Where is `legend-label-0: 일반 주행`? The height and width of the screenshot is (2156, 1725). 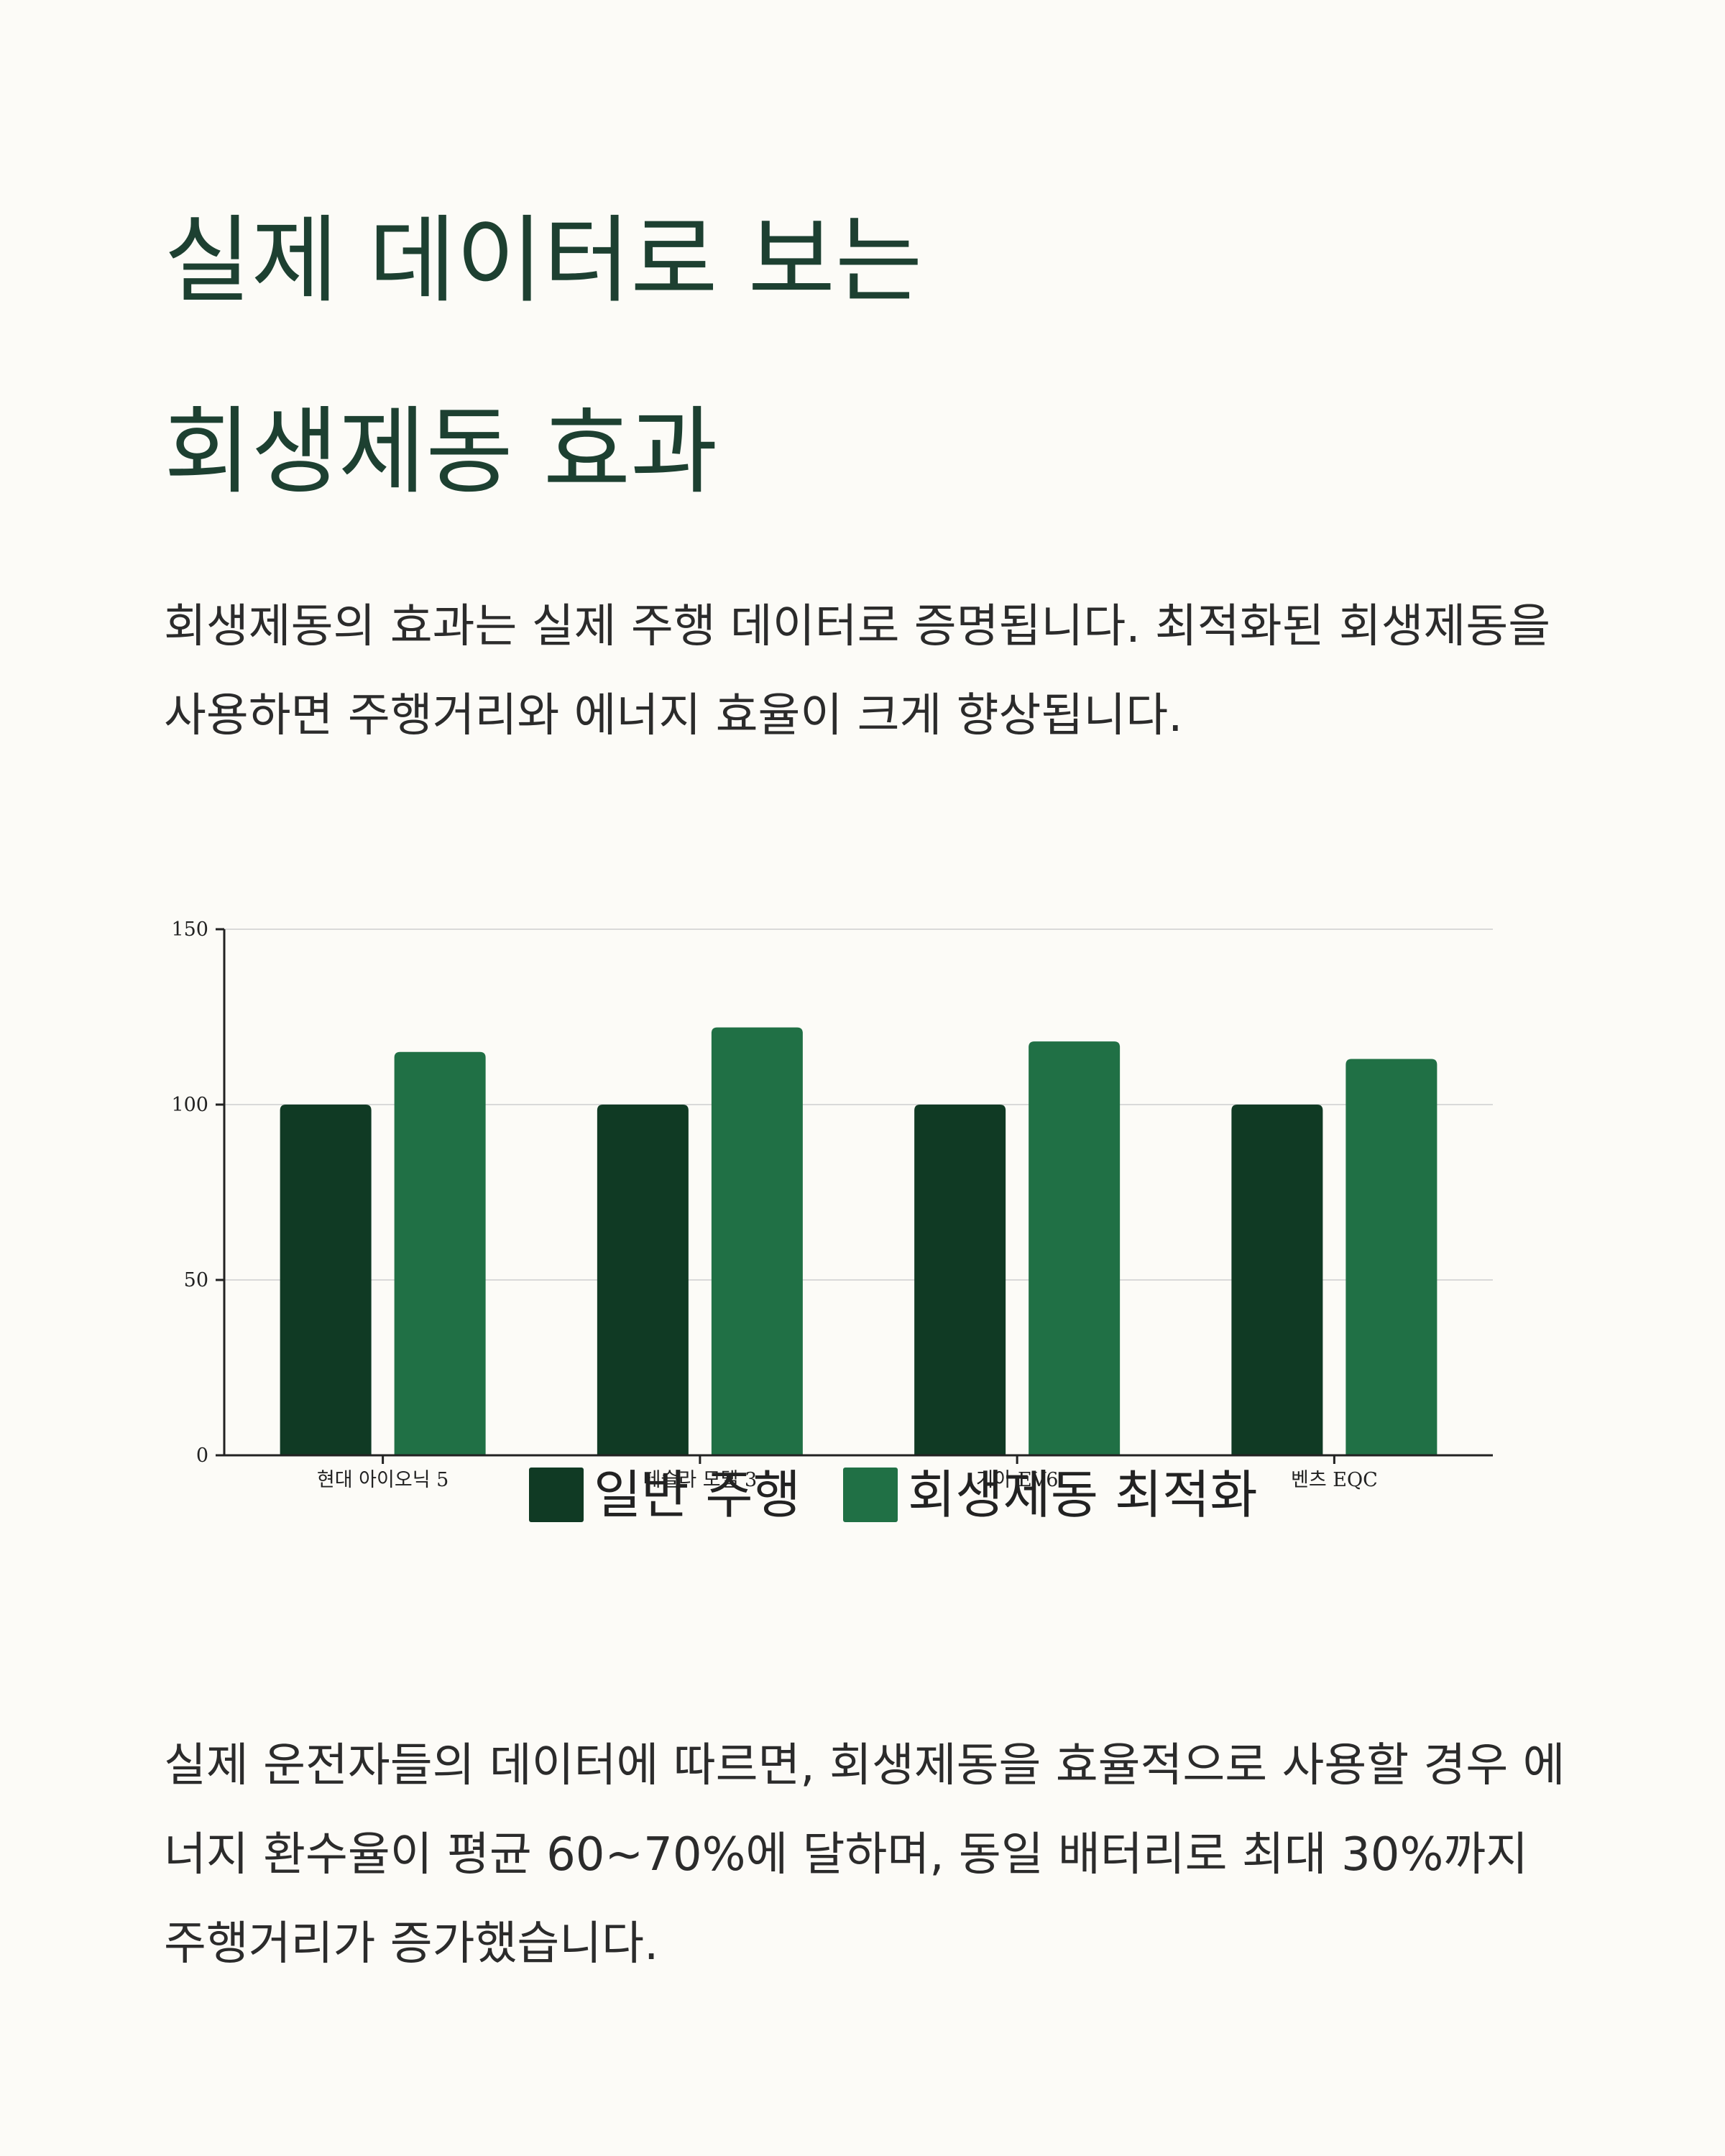 legend-label-0: 일반 주행 is located at coordinates (697, 1495).